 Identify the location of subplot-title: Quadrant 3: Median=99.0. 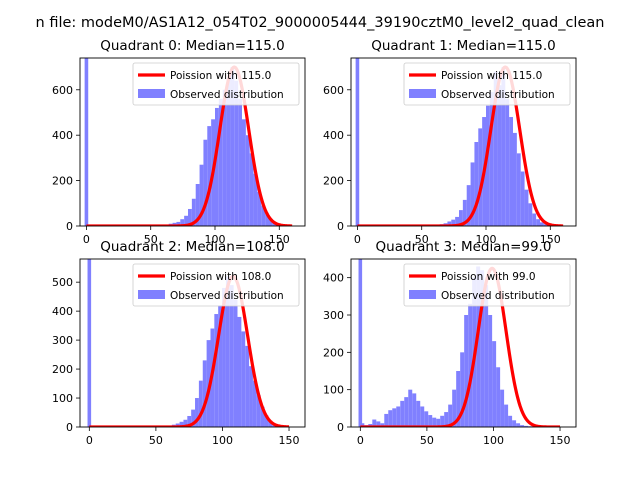
(464, 247).